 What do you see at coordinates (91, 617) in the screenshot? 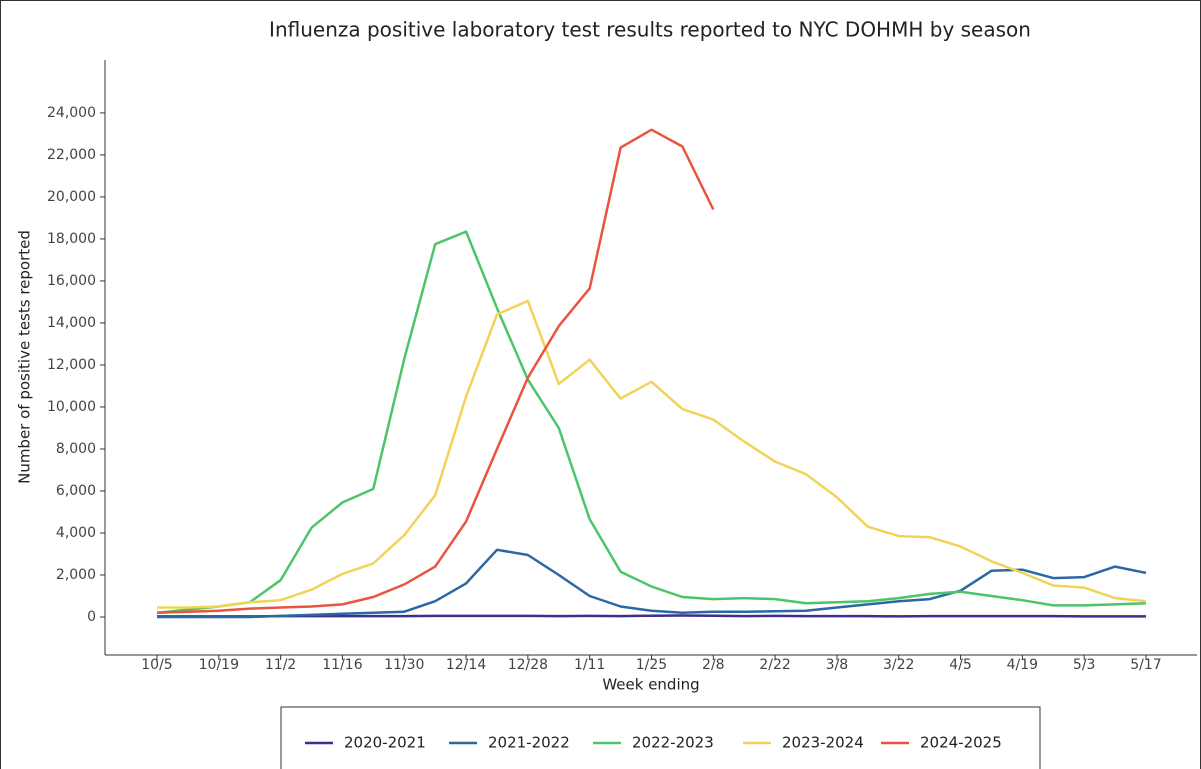
I see `y-tick-label: 0` at bounding box center [91, 617].